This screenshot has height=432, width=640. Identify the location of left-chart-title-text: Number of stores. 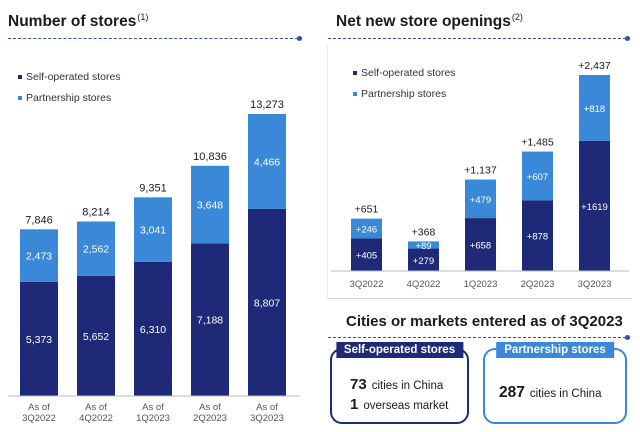
(72, 22).